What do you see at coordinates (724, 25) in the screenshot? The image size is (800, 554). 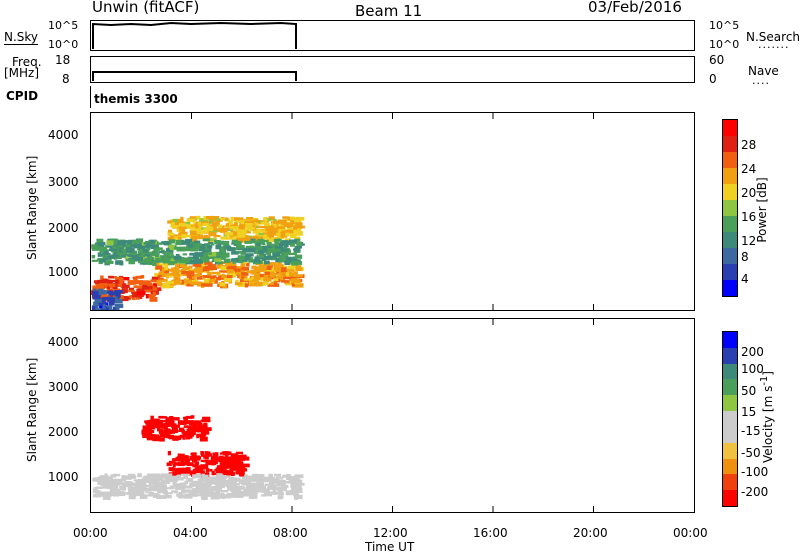 I see `nsearch-tick-top: 10^5` at bounding box center [724, 25].